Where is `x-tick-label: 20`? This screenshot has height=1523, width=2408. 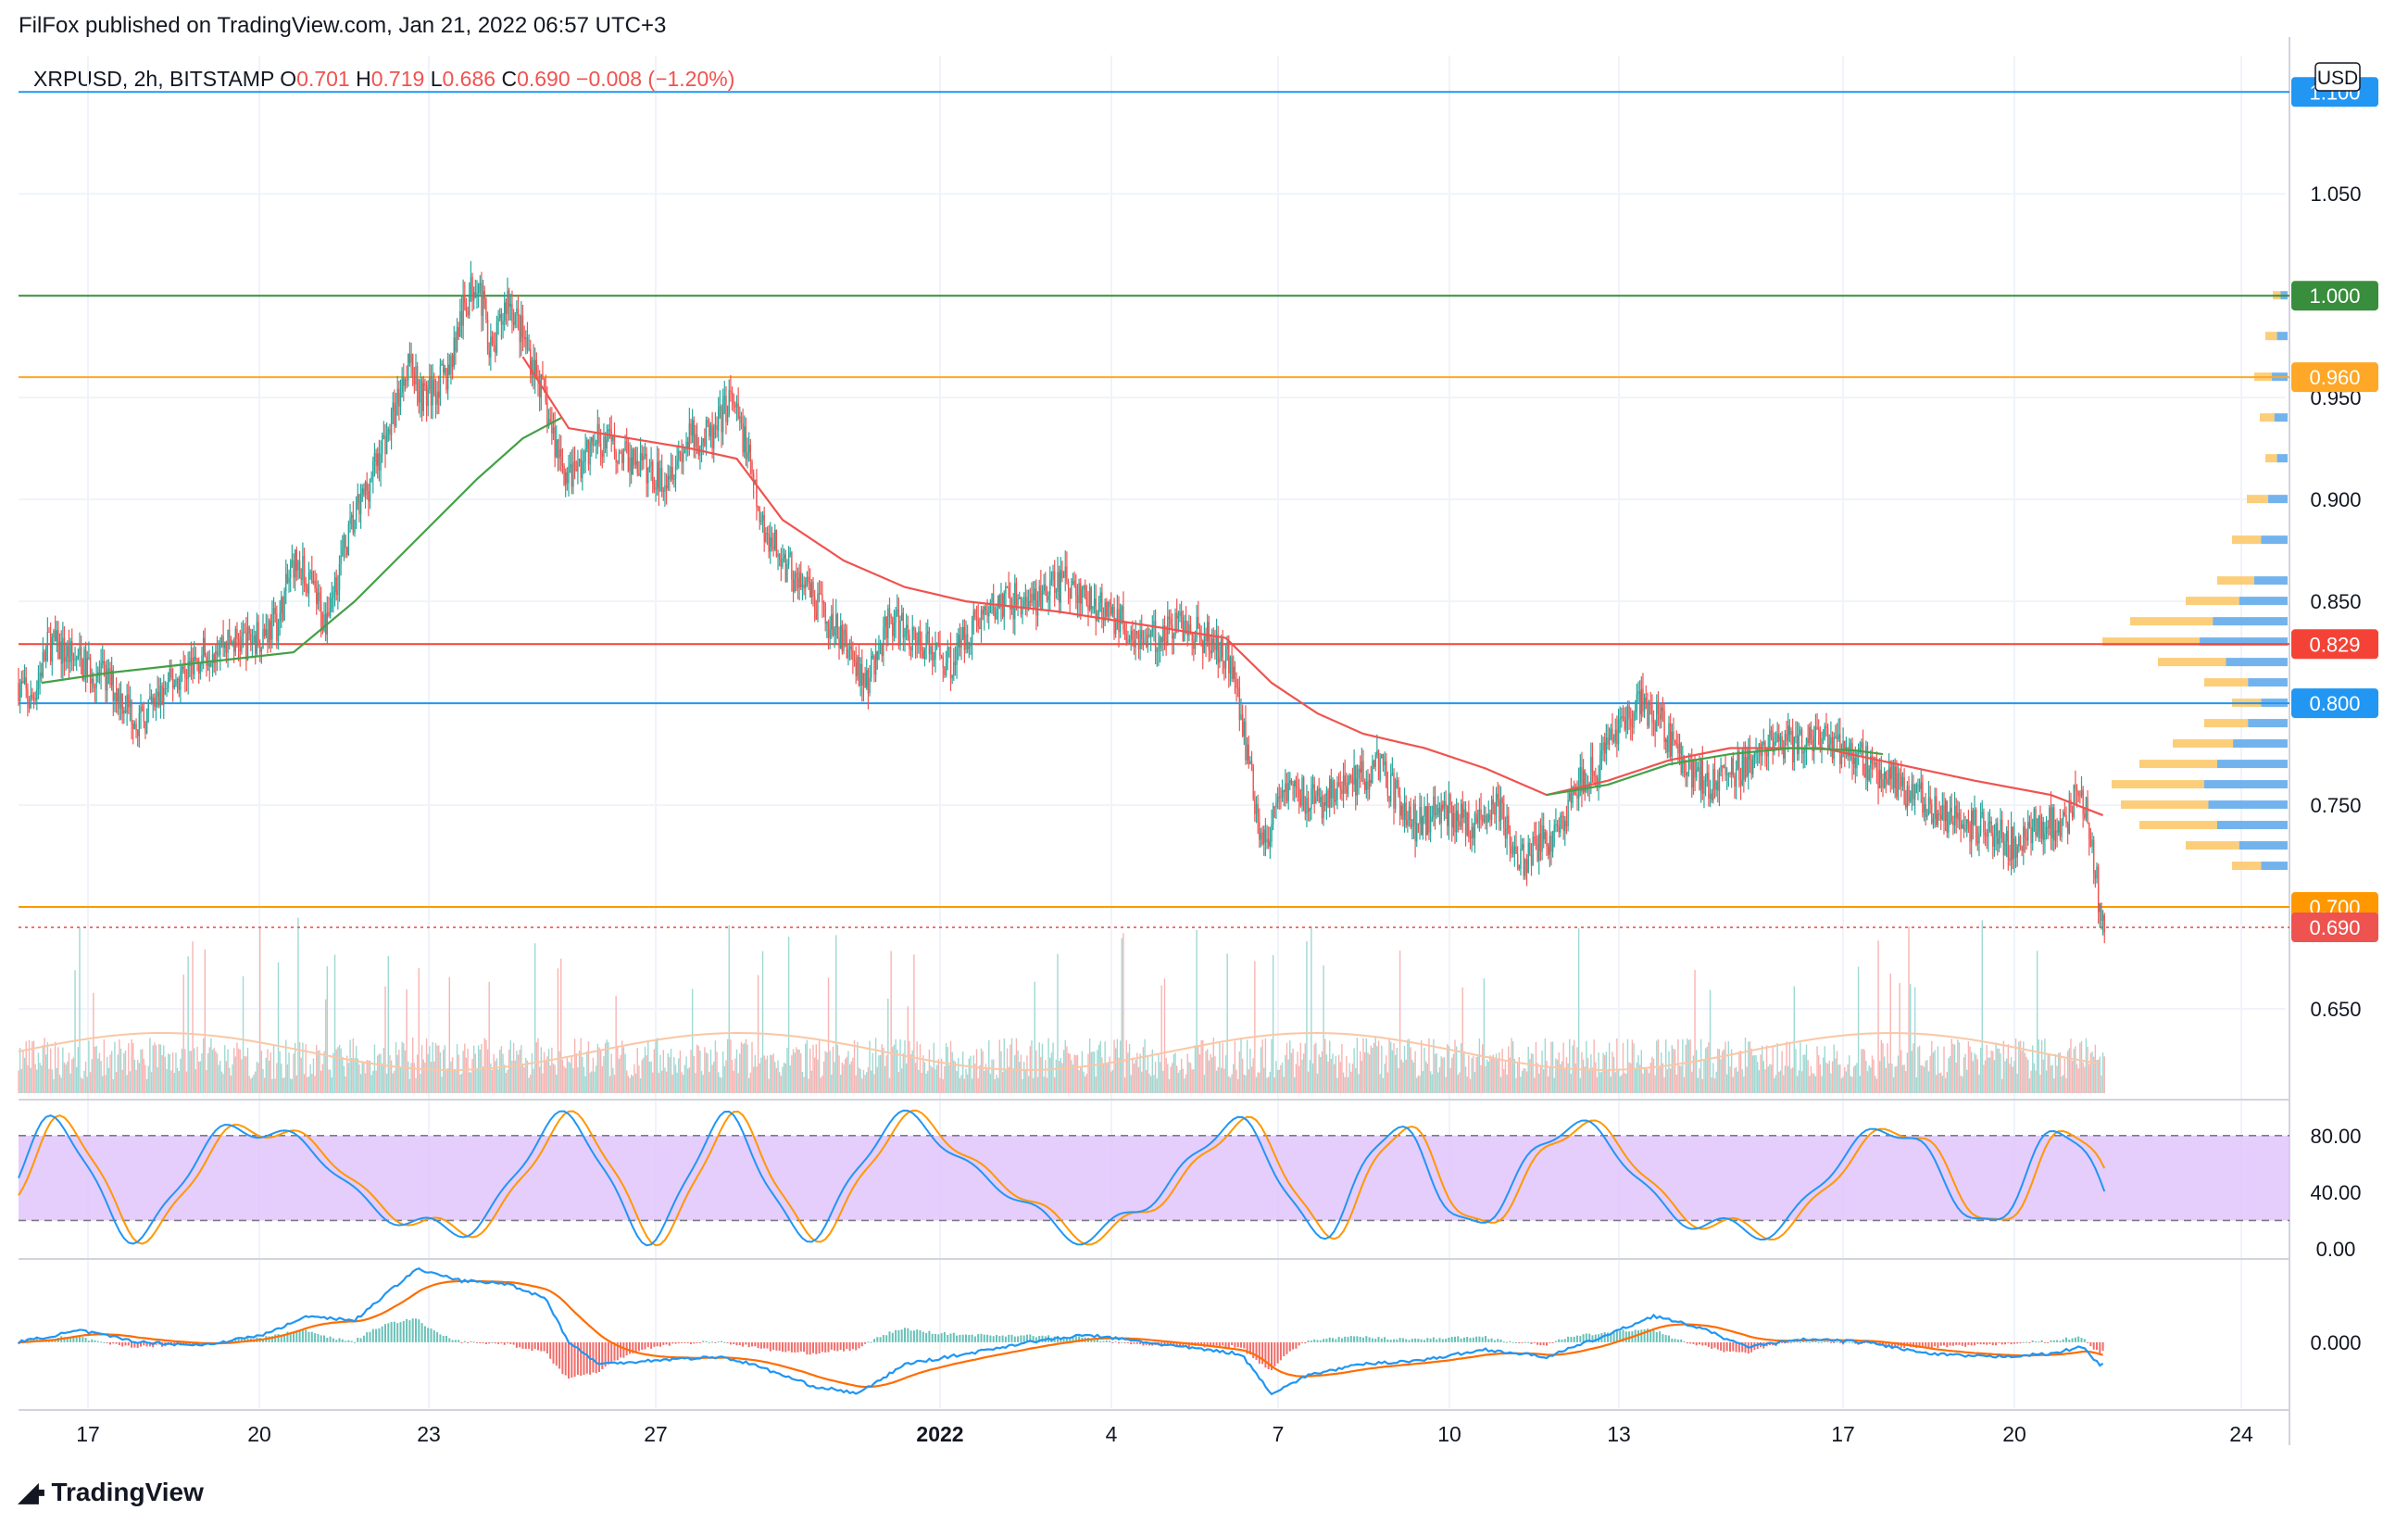
x-tick-label: 20 is located at coordinates (2014, 1434).